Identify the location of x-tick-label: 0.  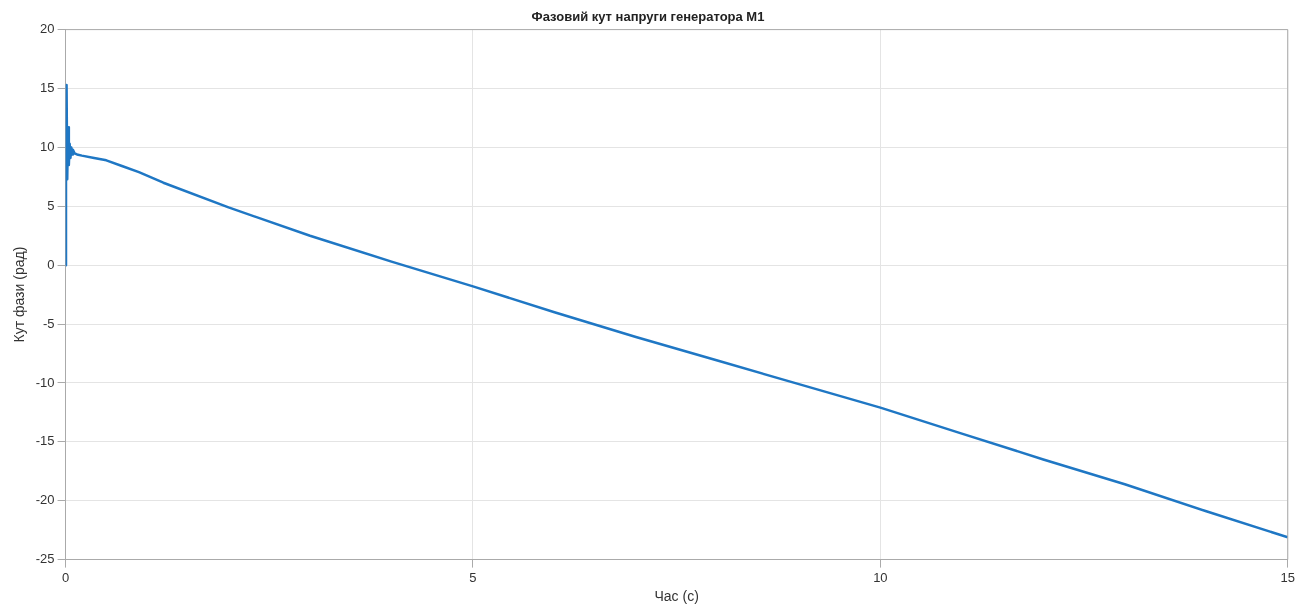
(65, 577).